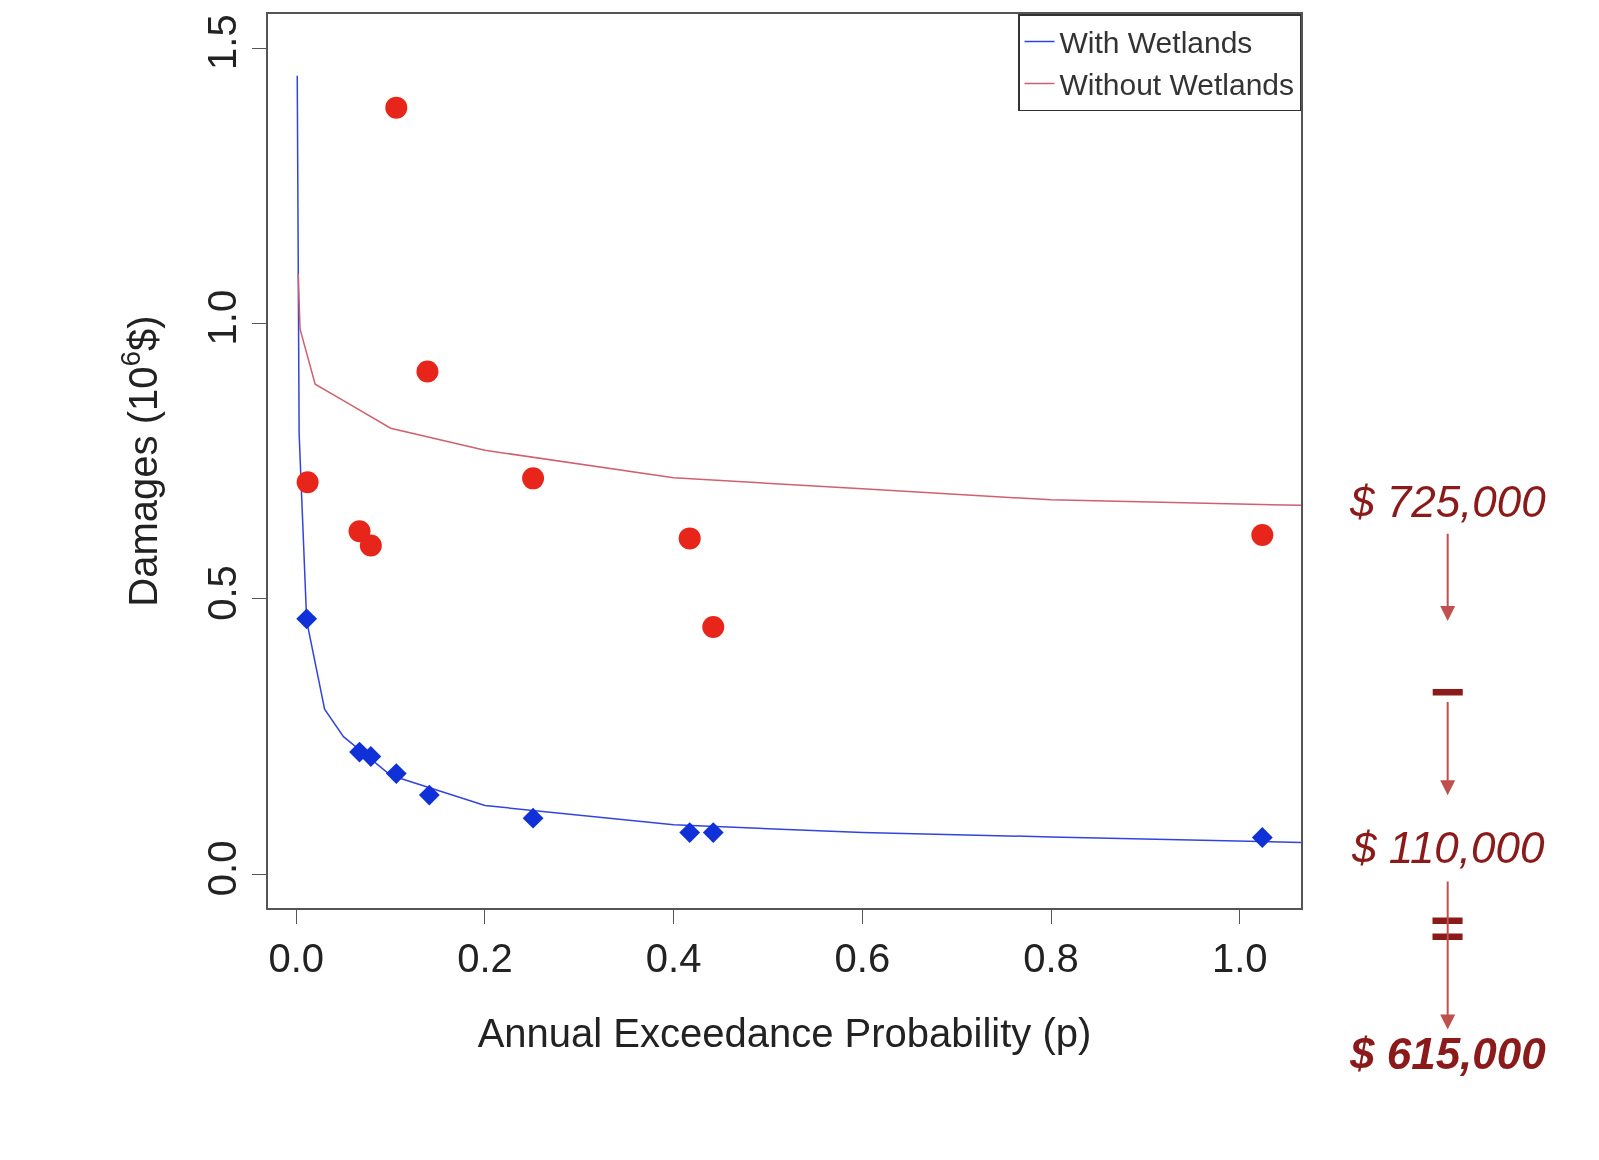 This screenshot has width=1599, height=1160. I want to click on x-tick-label: 0.2, so click(485, 957).